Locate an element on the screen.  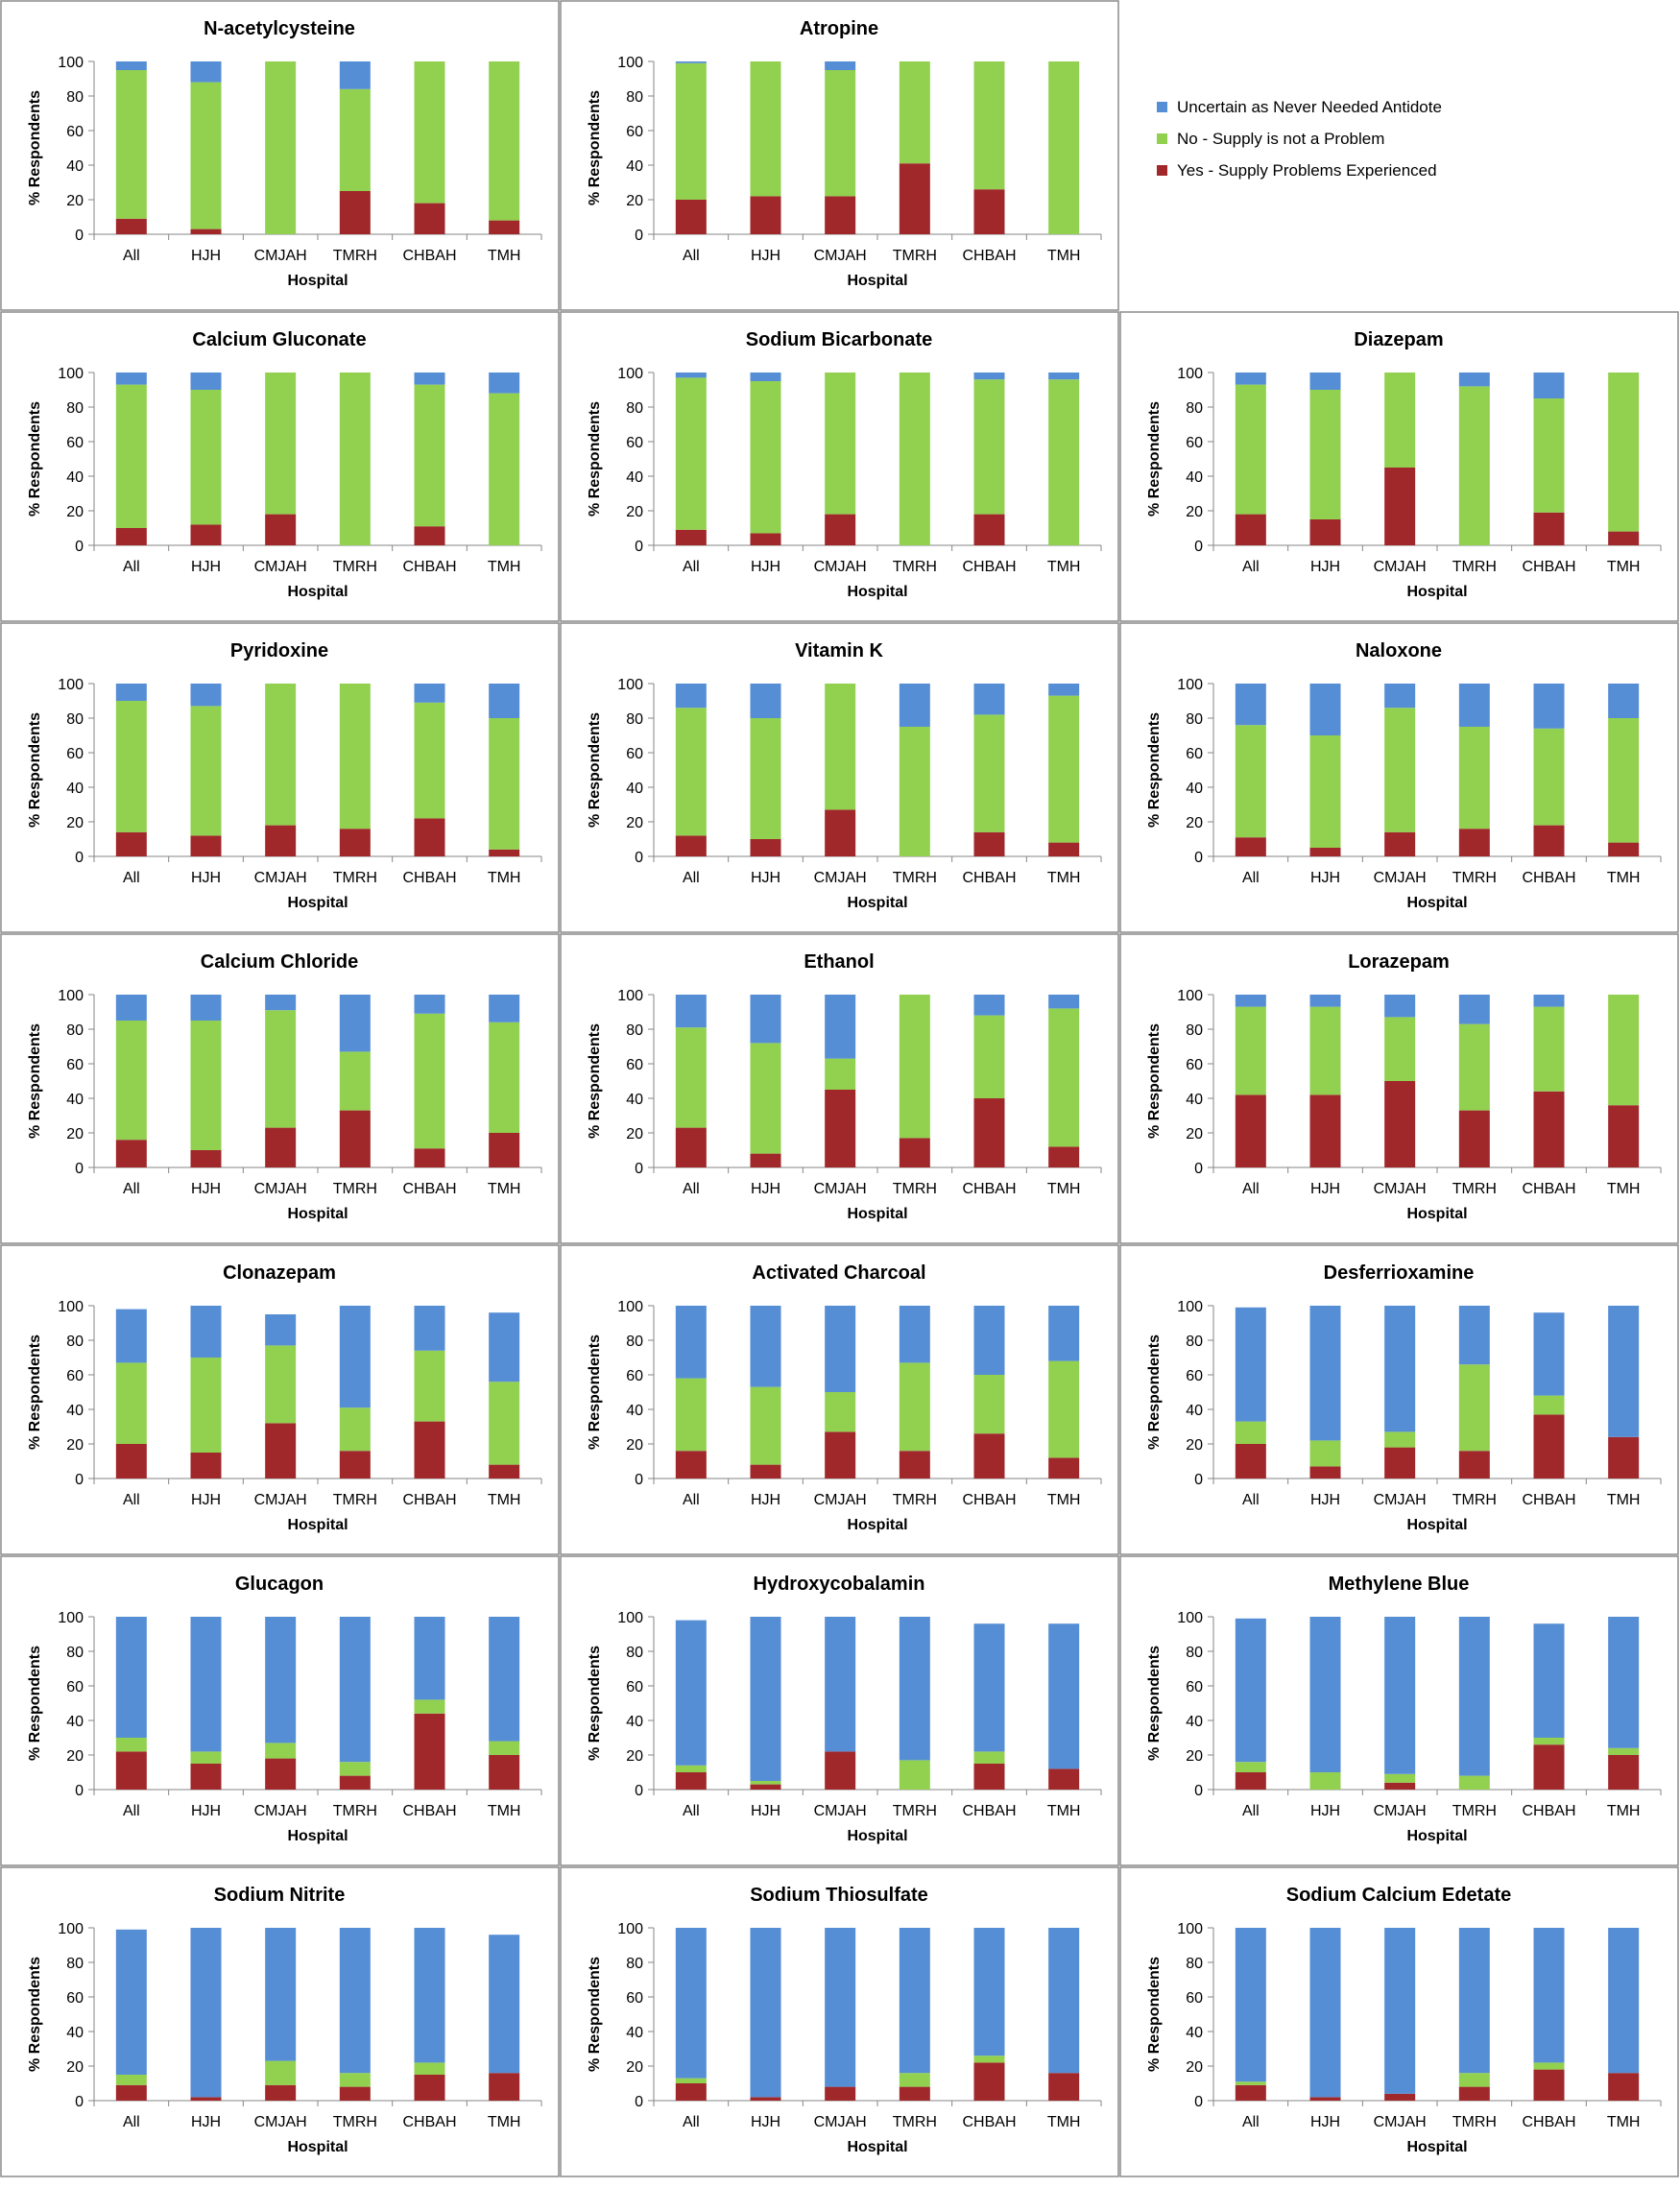
chart-atropine-x-axis-label: Hospital is located at coordinates (877, 281).